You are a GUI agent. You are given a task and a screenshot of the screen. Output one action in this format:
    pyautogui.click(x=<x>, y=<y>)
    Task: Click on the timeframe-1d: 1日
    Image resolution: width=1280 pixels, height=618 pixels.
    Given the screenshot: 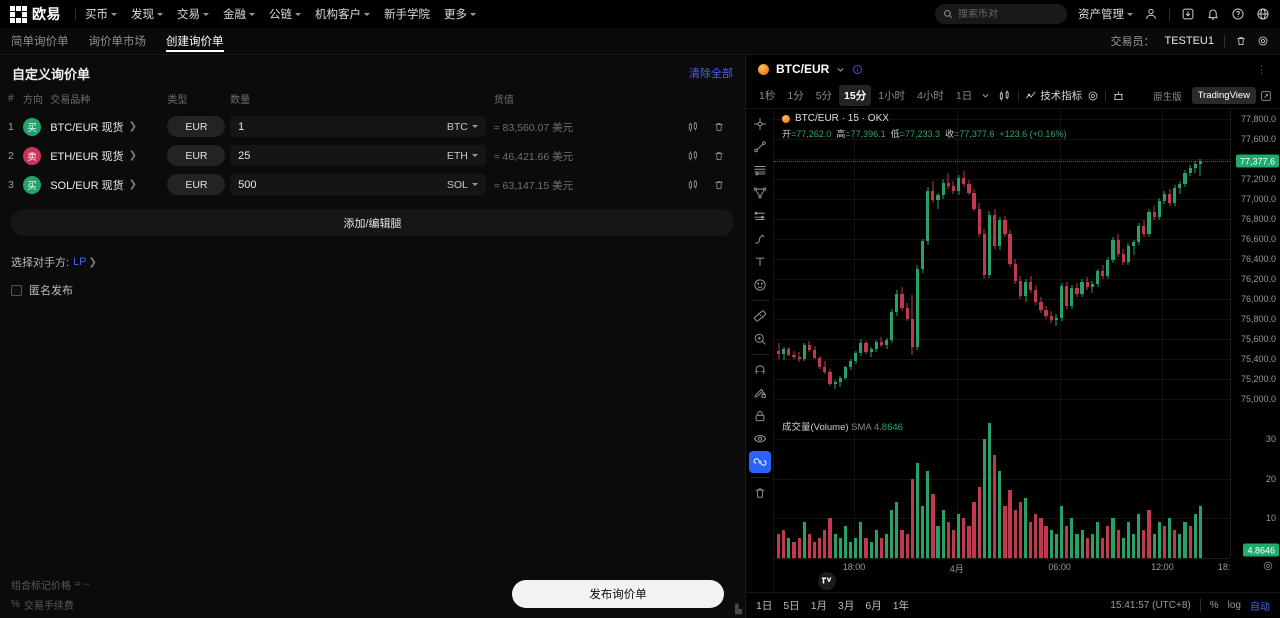 What is the action you would take?
    pyautogui.click(x=964, y=96)
    